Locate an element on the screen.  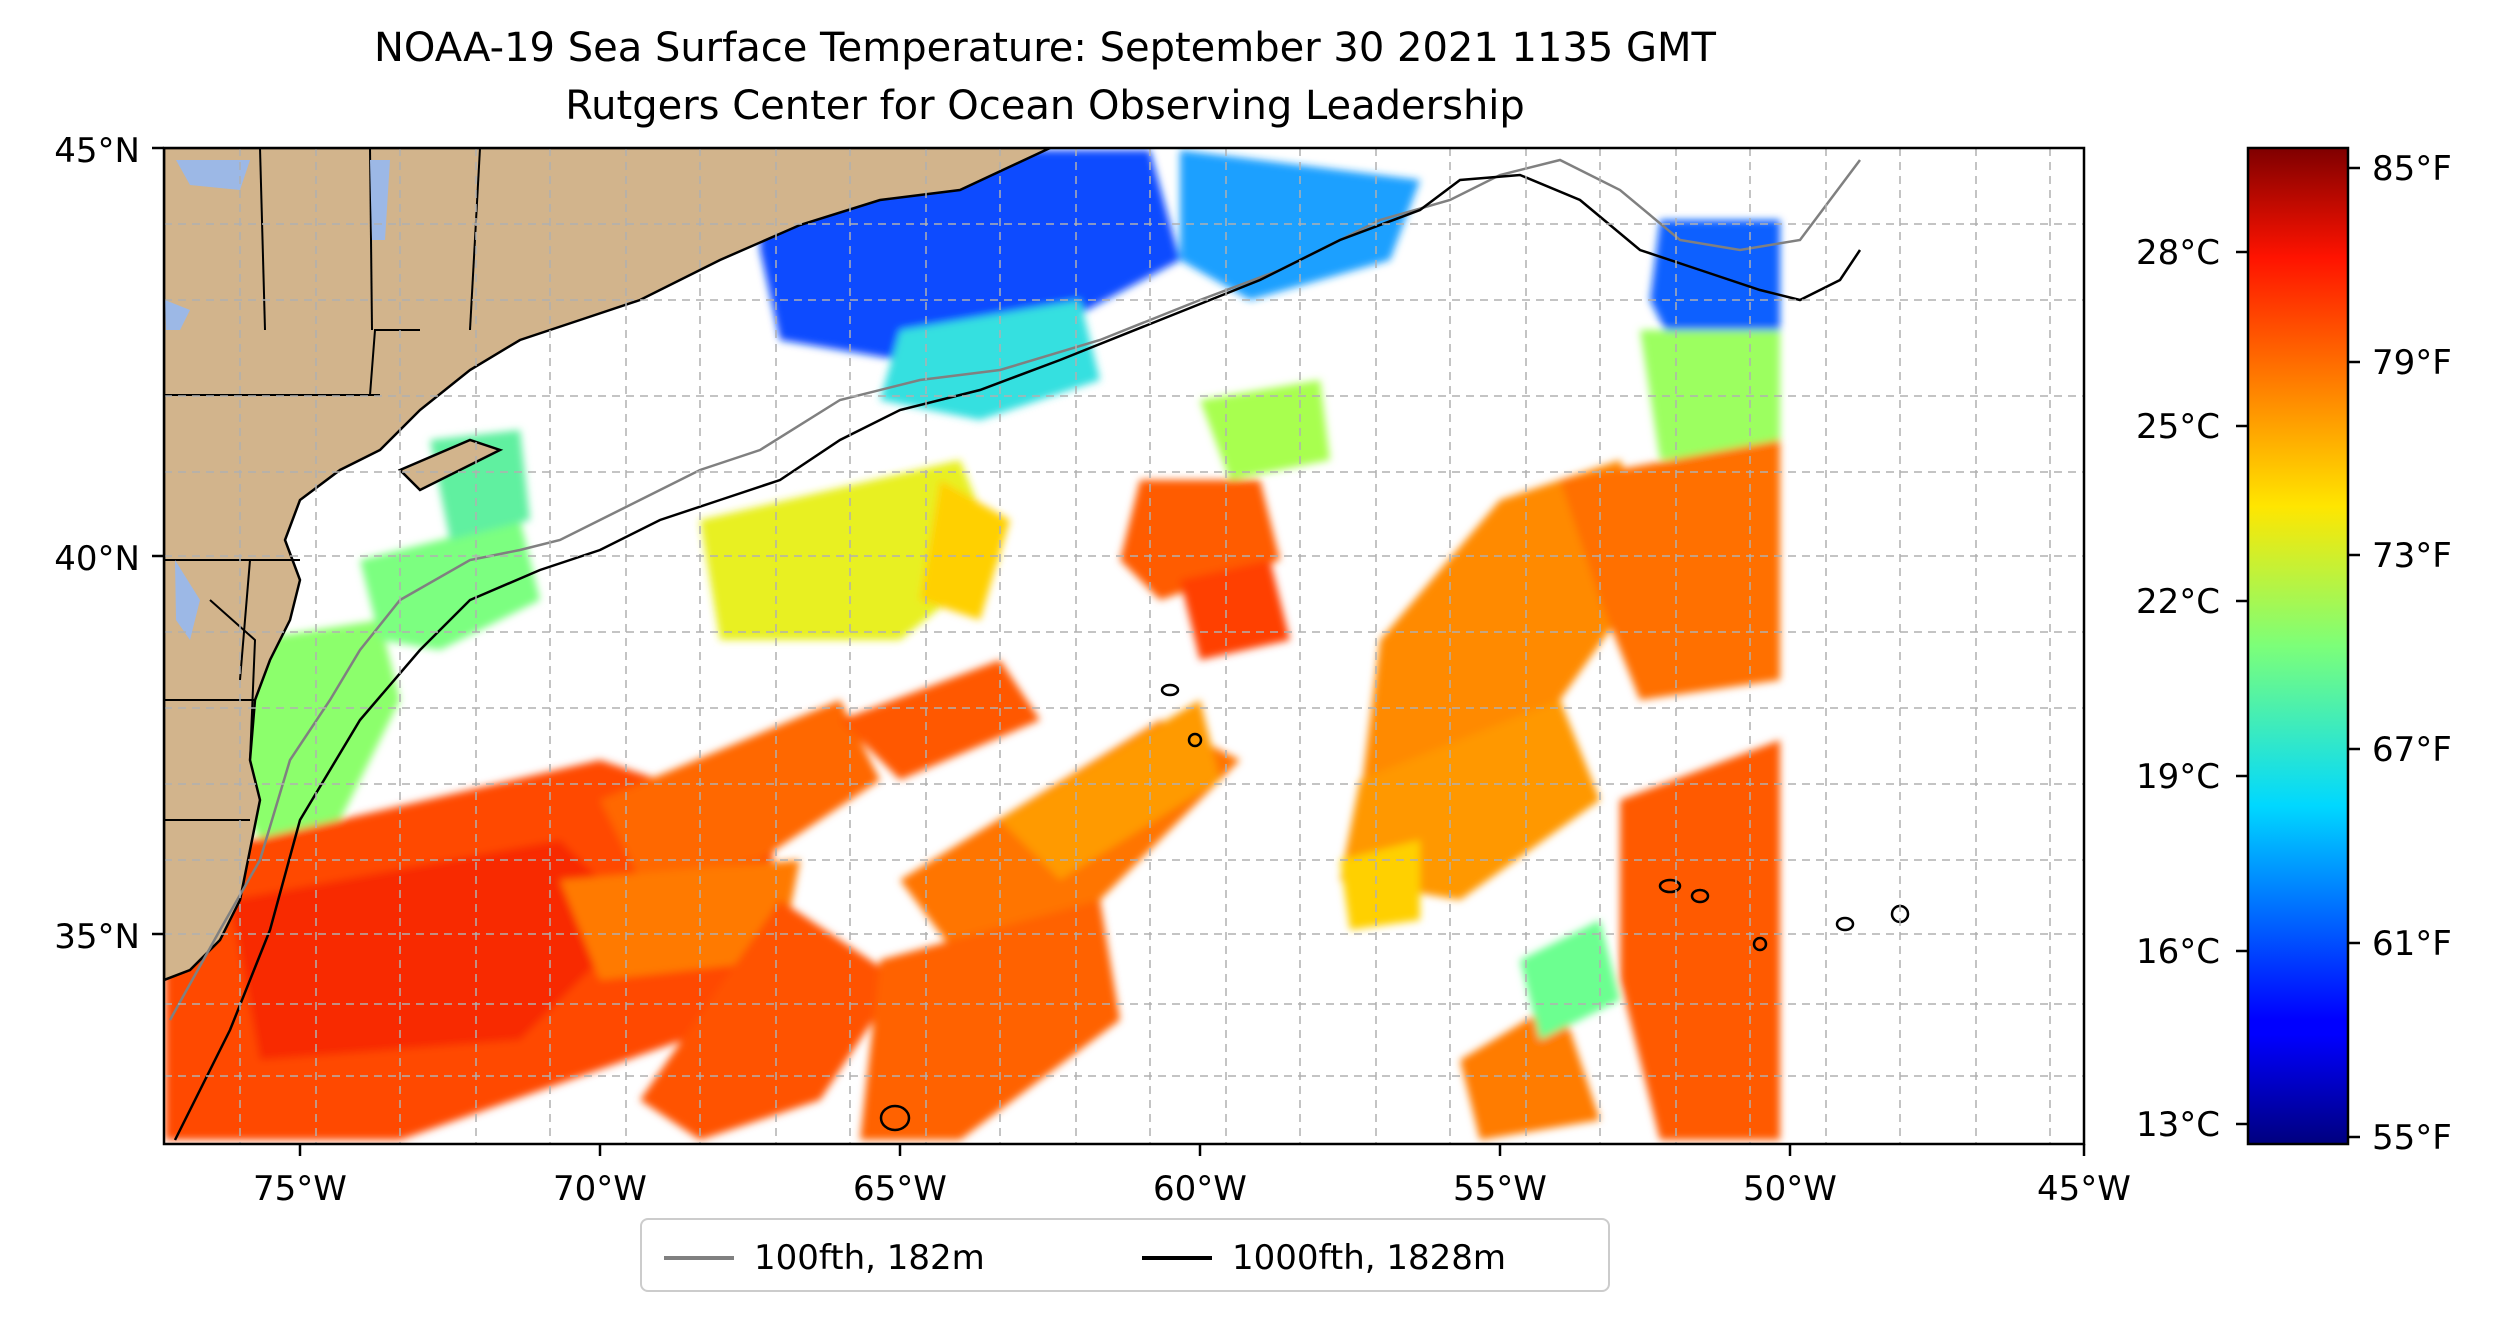
lat-label-40n: 40°N is located at coordinates (97, 559).